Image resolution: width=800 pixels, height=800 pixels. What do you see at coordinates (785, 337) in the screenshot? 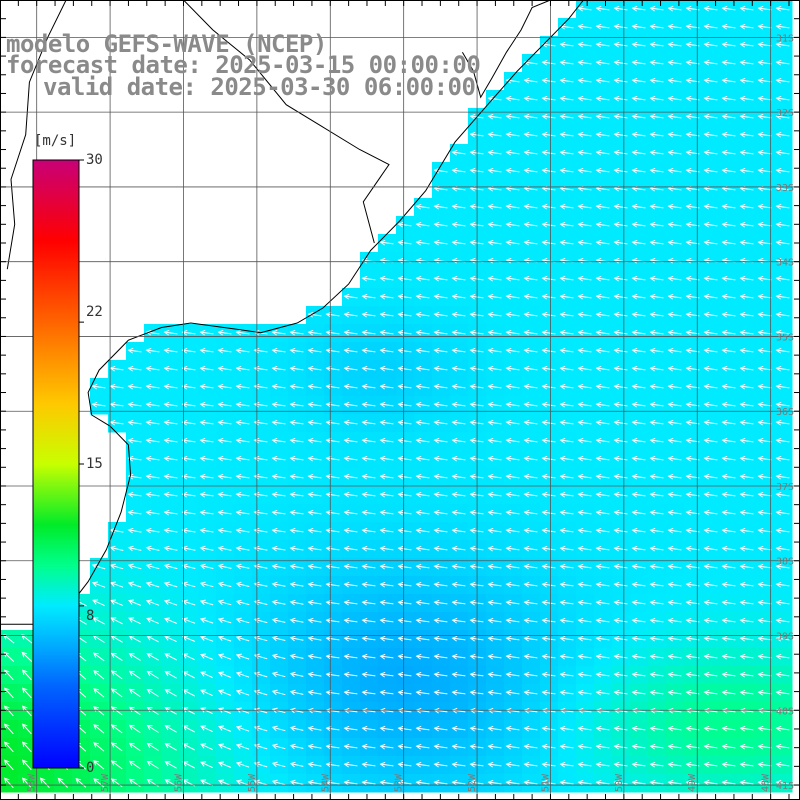
I see `lat-label: 35S` at bounding box center [785, 337].